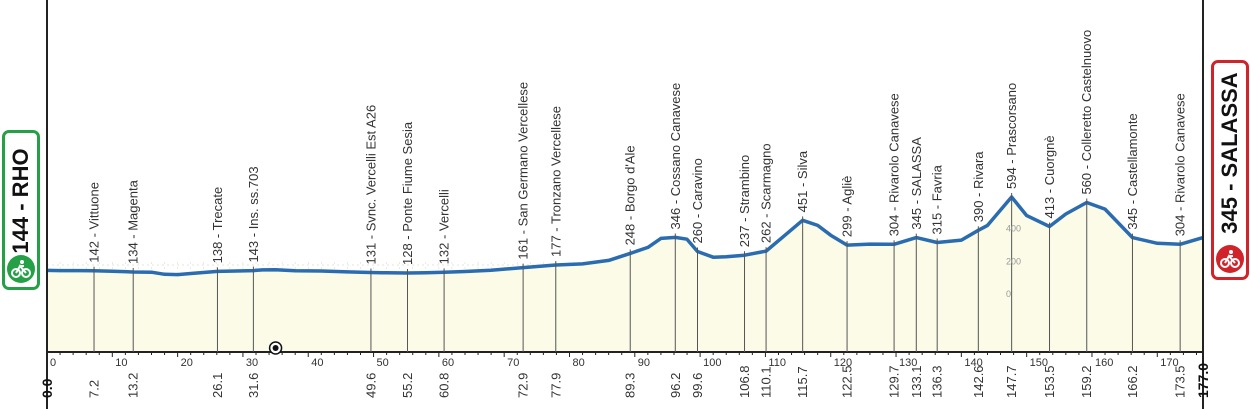 This screenshot has width=1250, height=409. Describe the element at coordinates (448, 363) in the screenshot. I see `km-tick-label: 60` at that location.